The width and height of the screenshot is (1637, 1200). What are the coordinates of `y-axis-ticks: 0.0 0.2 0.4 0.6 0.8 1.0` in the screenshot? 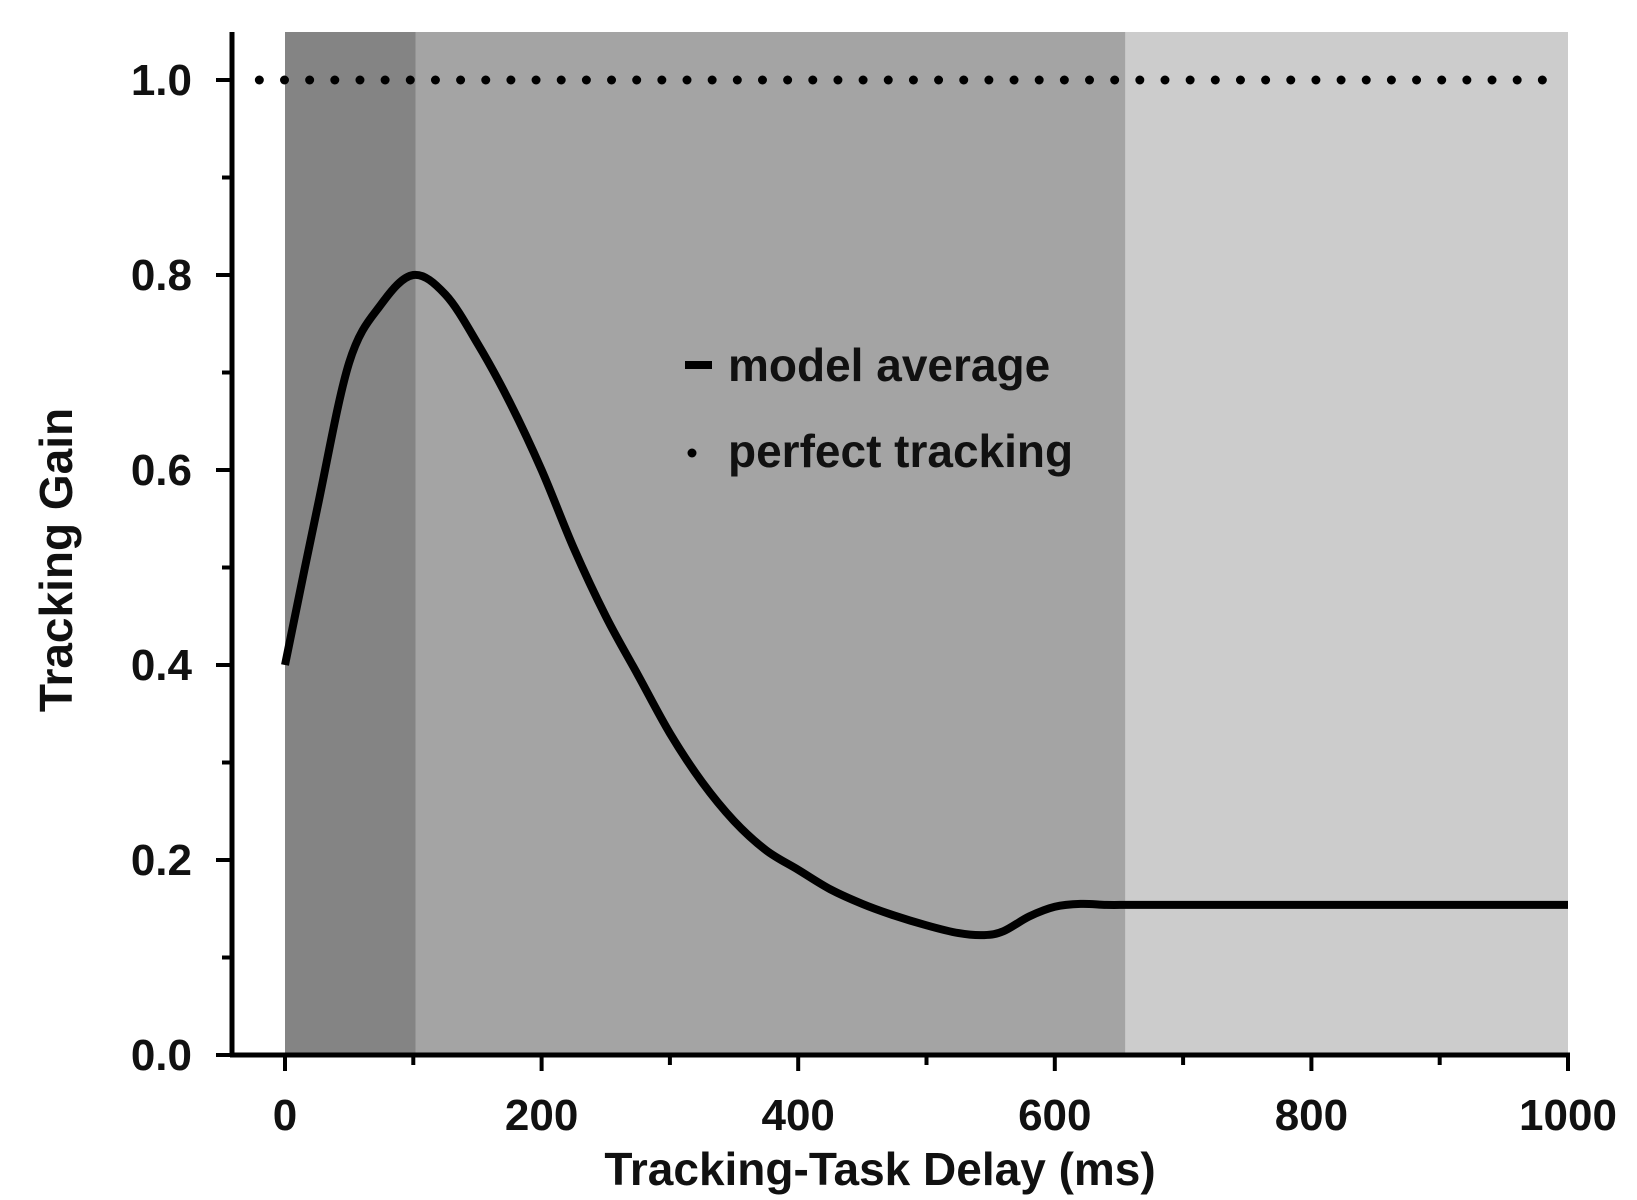 It's located at (181, 568).